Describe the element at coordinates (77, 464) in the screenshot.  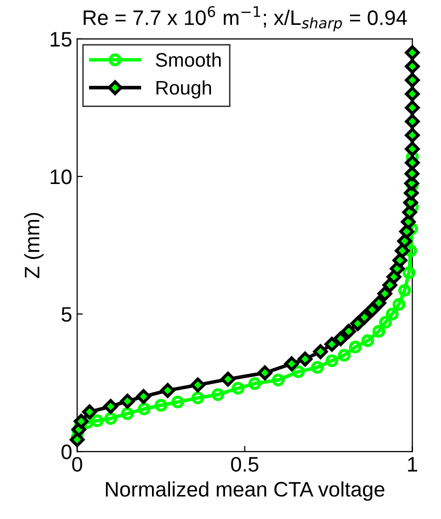
I see `x-tick-label: 0` at that location.